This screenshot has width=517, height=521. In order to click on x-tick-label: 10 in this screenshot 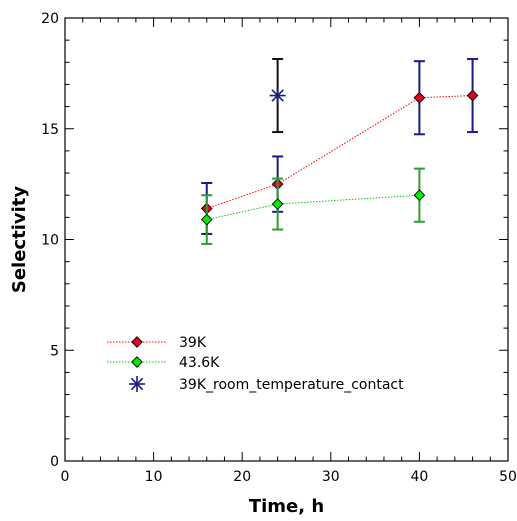, I will do `click(154, 477)`.